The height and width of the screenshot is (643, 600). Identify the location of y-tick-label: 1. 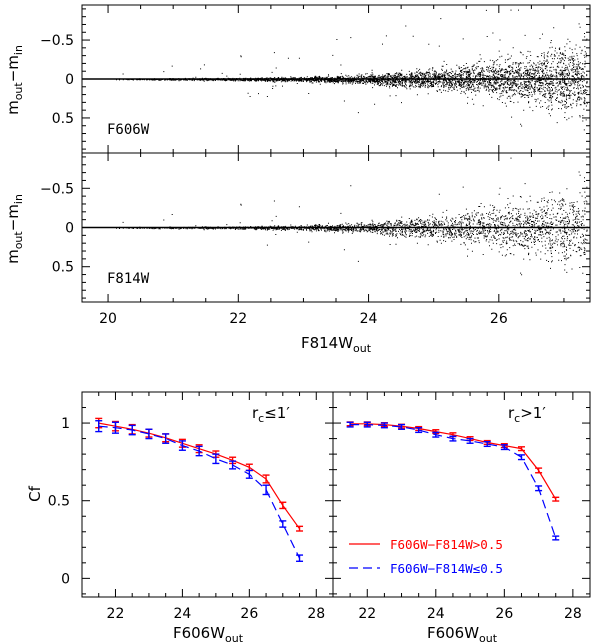
(65, 424).